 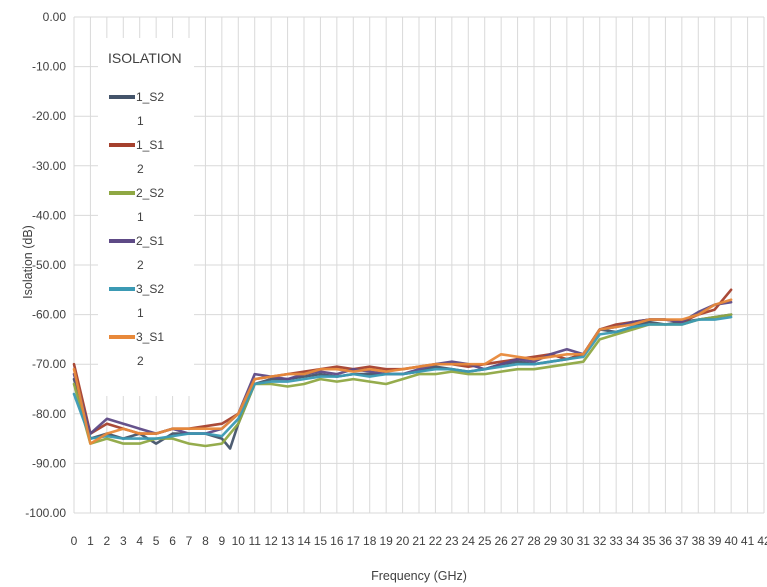 I want to click on x-tick-label: 25, so click(x=485, y=541).